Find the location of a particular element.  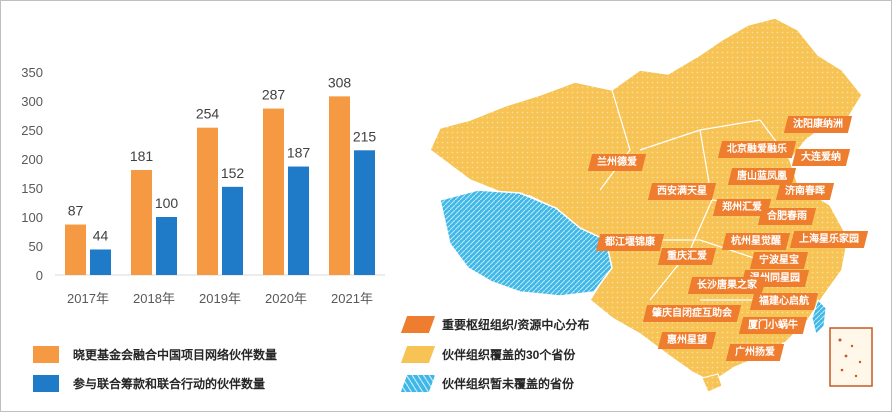

city-label: 惠州星望 is located at coordinates (687, 340).